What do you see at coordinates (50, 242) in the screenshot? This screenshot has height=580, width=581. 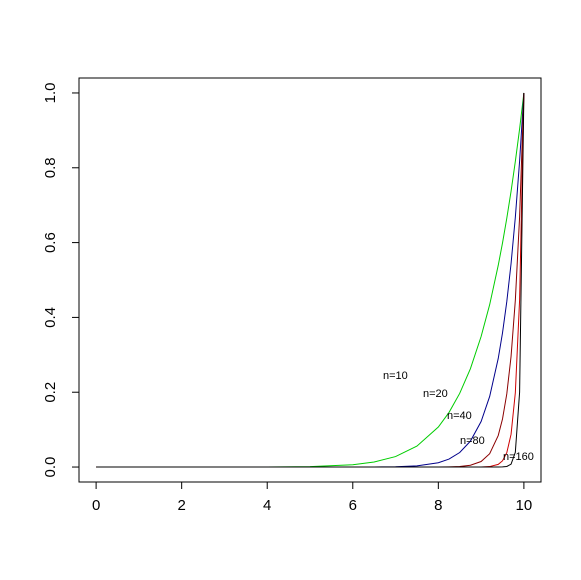 I see `y-tick-label: 0.6` at bounding box center [50, 242].